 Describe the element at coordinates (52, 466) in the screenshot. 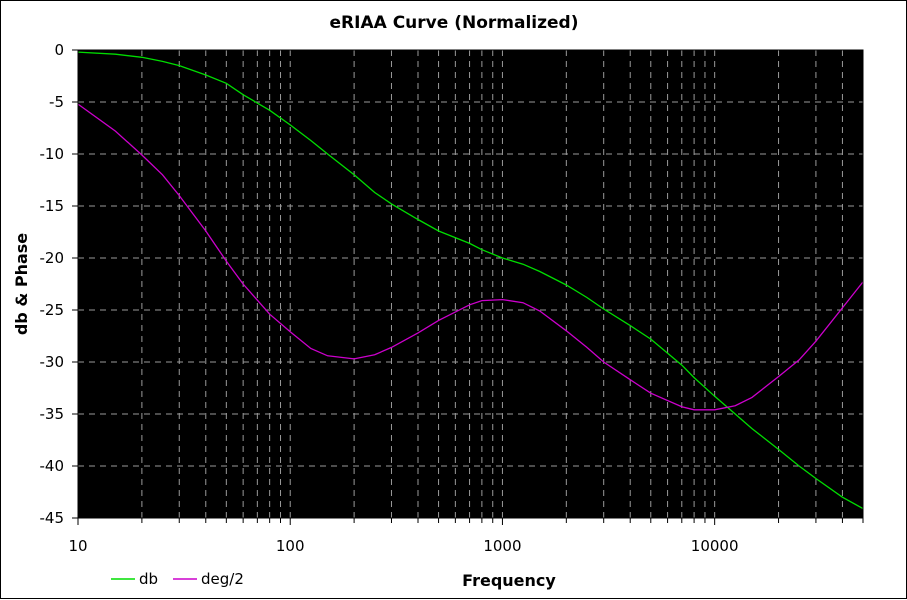

I see `y-tick-label: -40` at that location.